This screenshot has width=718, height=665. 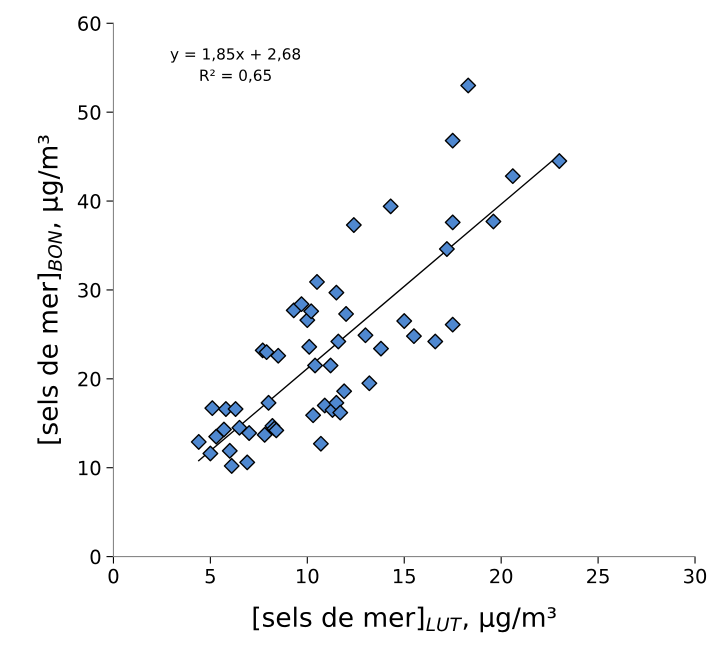 I want to click on y-tick-label: 0, so click(x=95, y=557).